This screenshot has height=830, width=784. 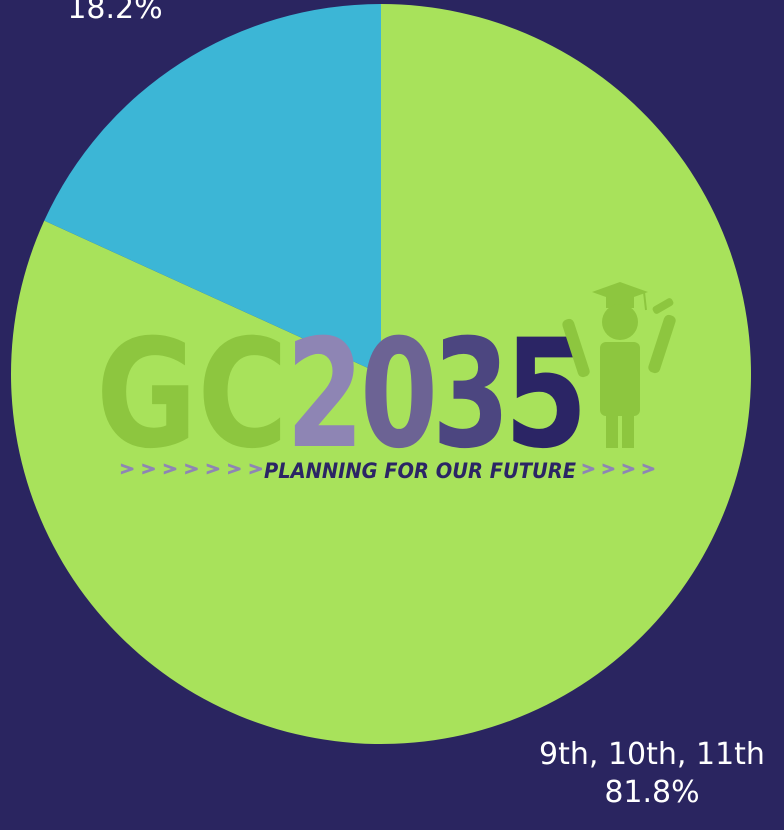 I want to click on slice-label-9th-10th-11th: 9th, 10th, 11th 81.8%, so click(x=652, y=774).